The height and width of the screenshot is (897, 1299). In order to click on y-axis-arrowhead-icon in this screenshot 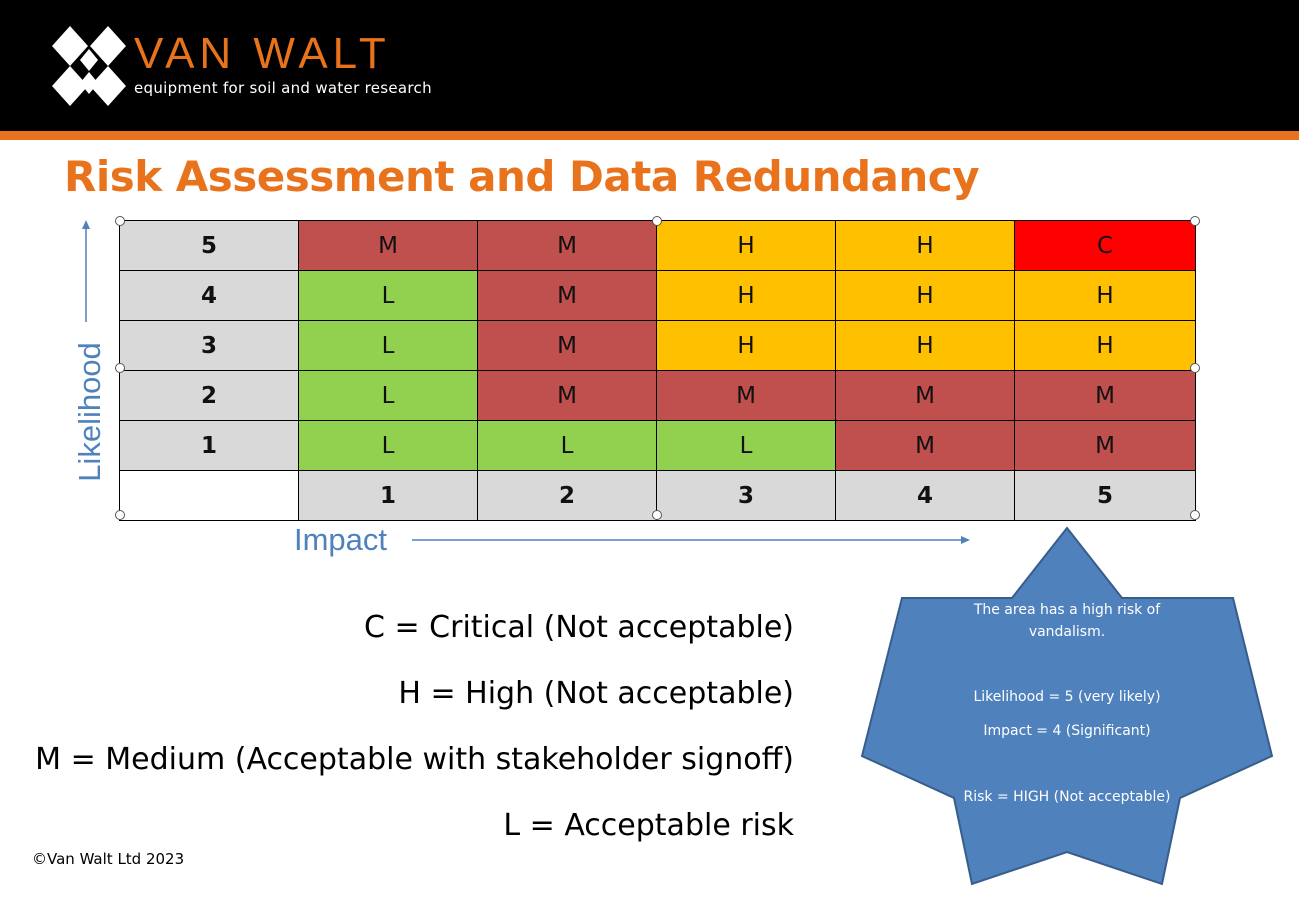, I will do `click(86, 224)`.